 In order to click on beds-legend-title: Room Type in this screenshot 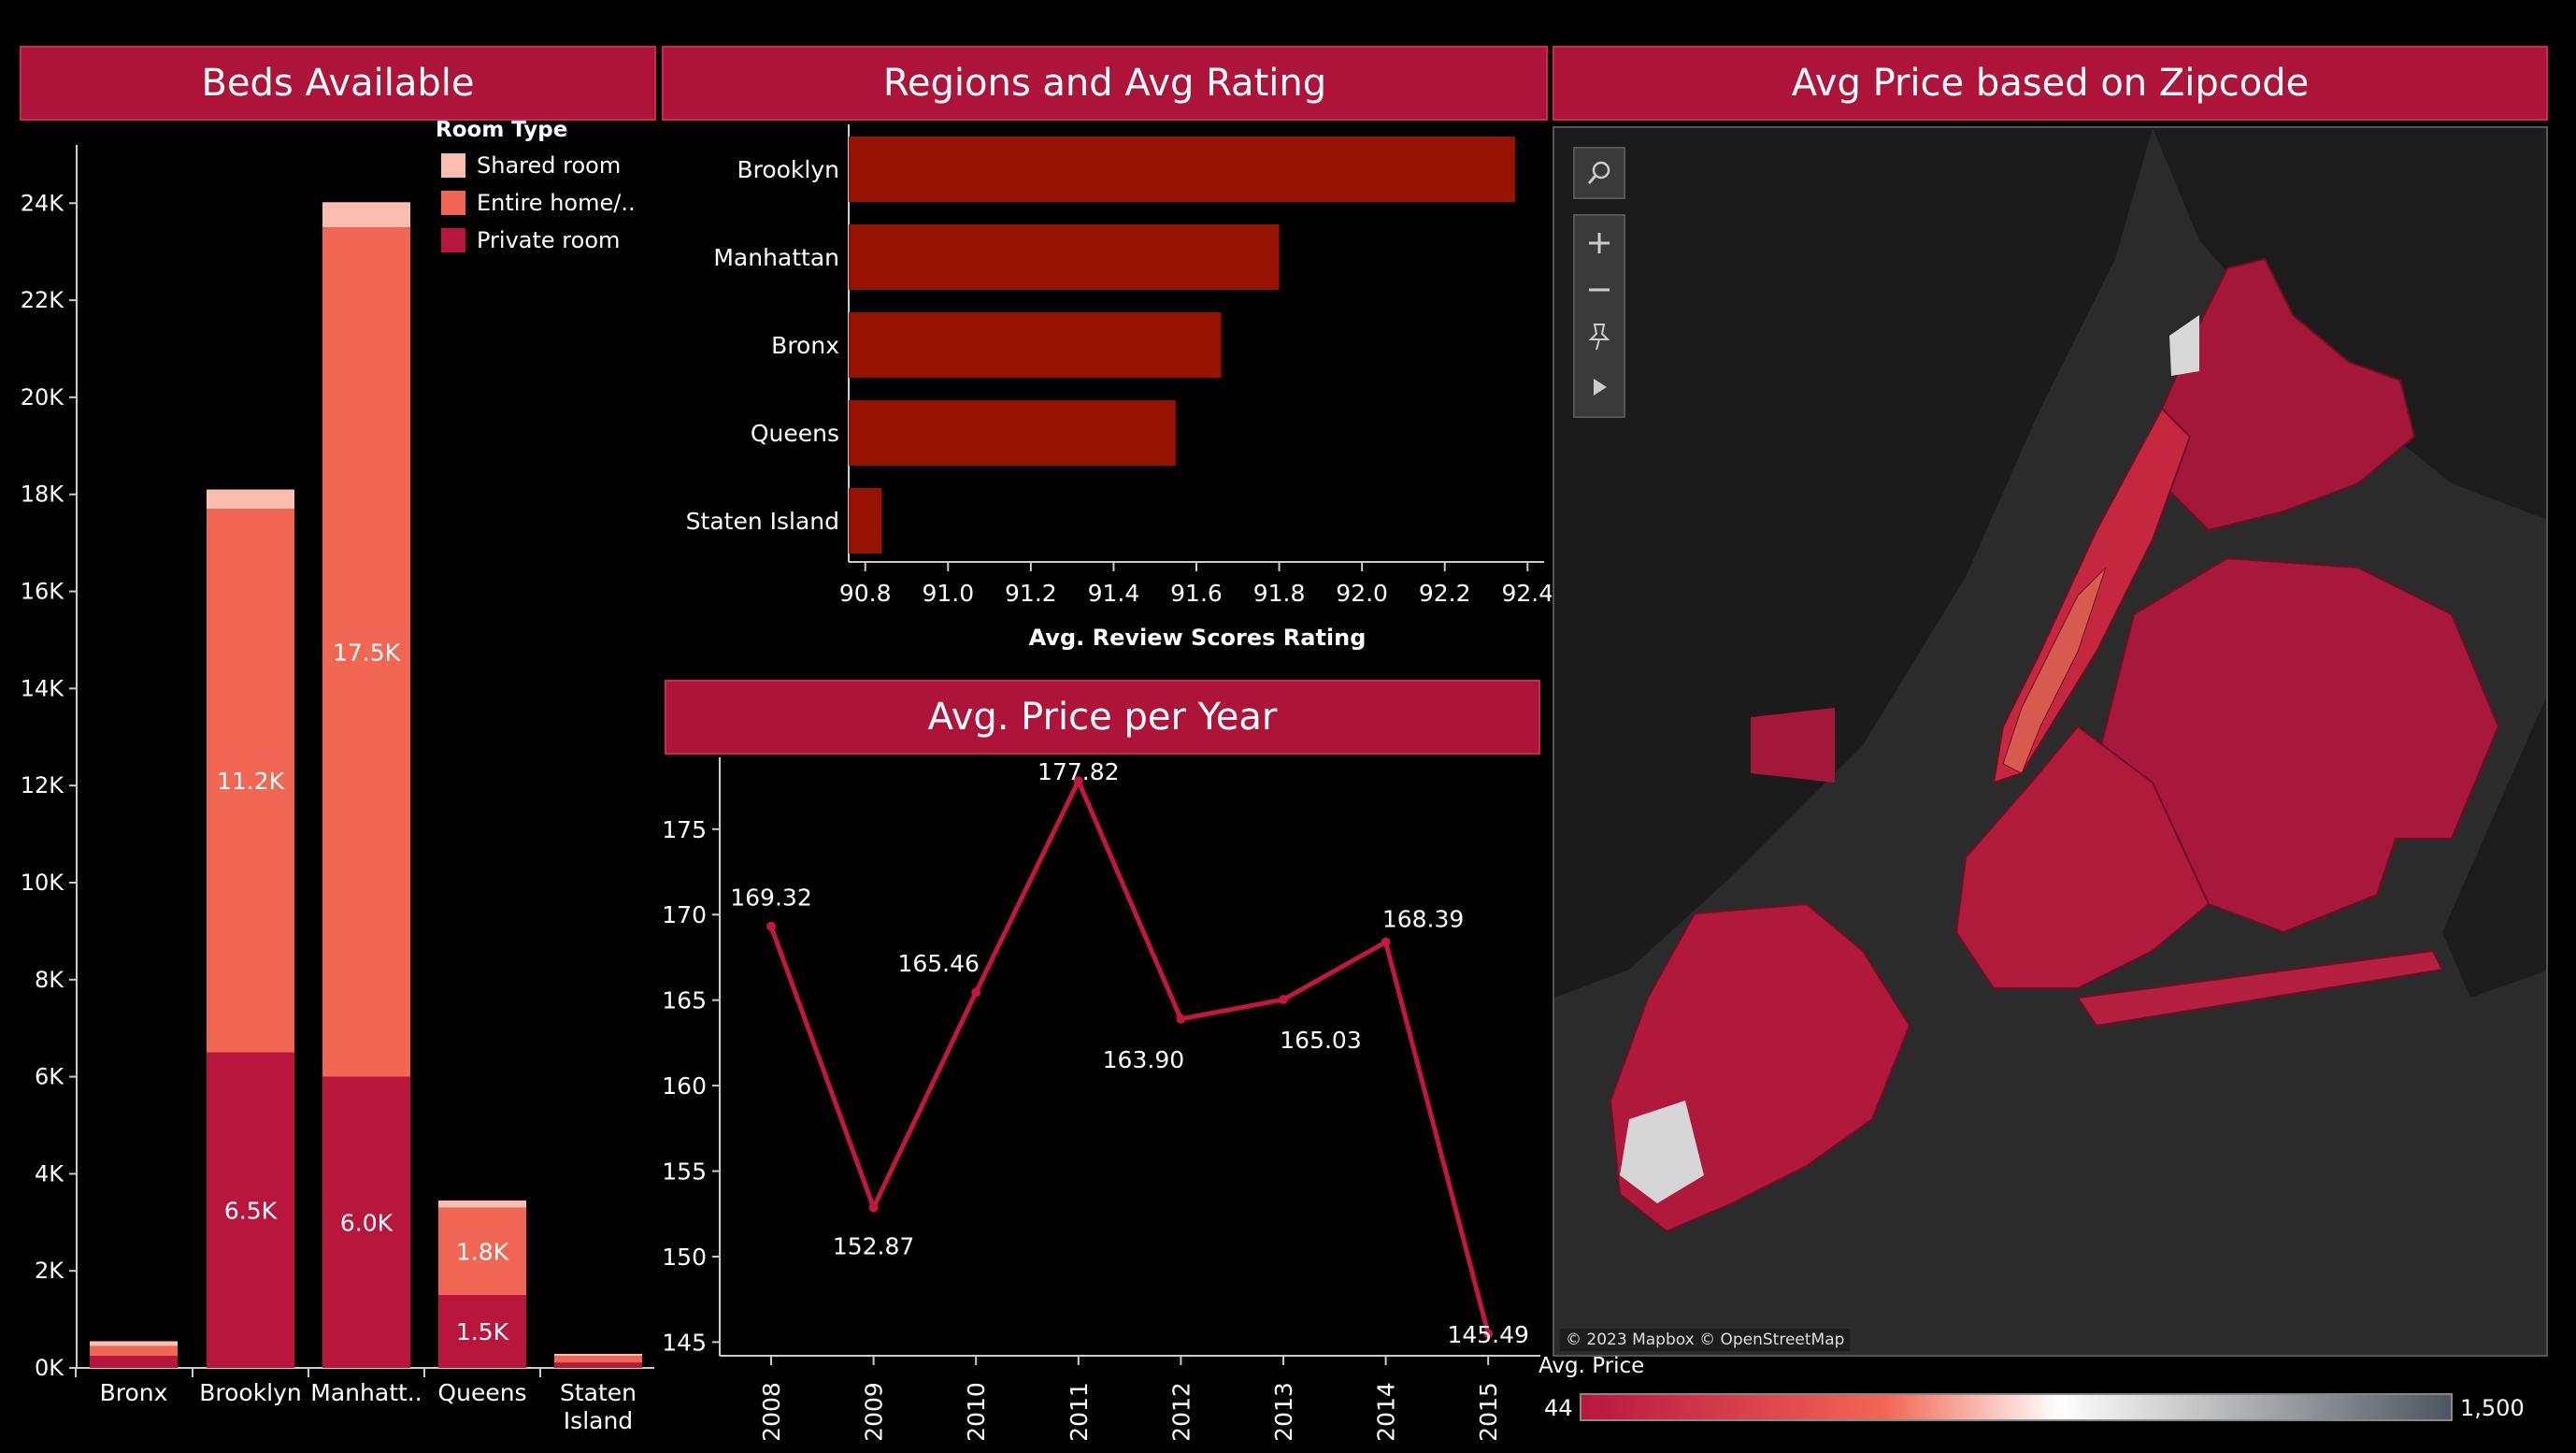, I will do `click(501, 130)`.